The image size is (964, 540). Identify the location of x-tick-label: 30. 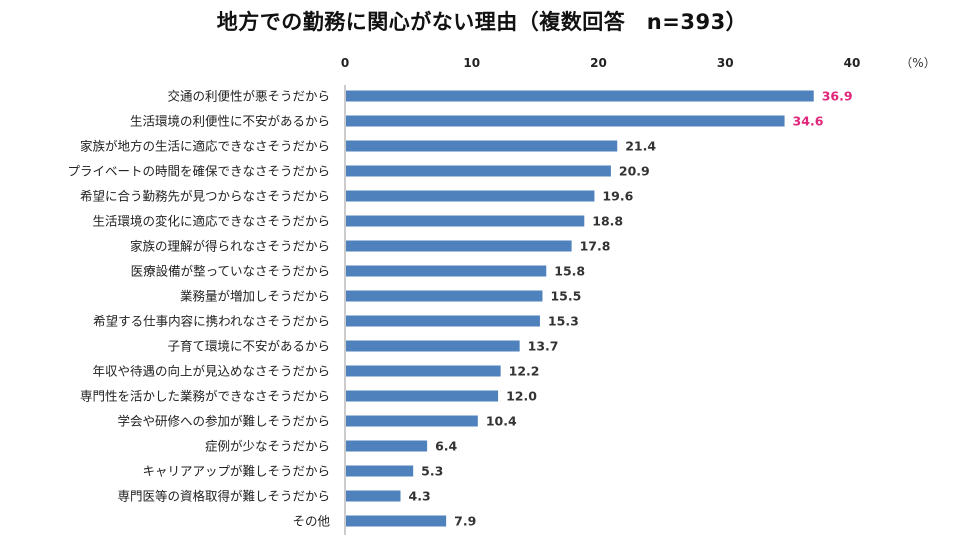
(725, 63).